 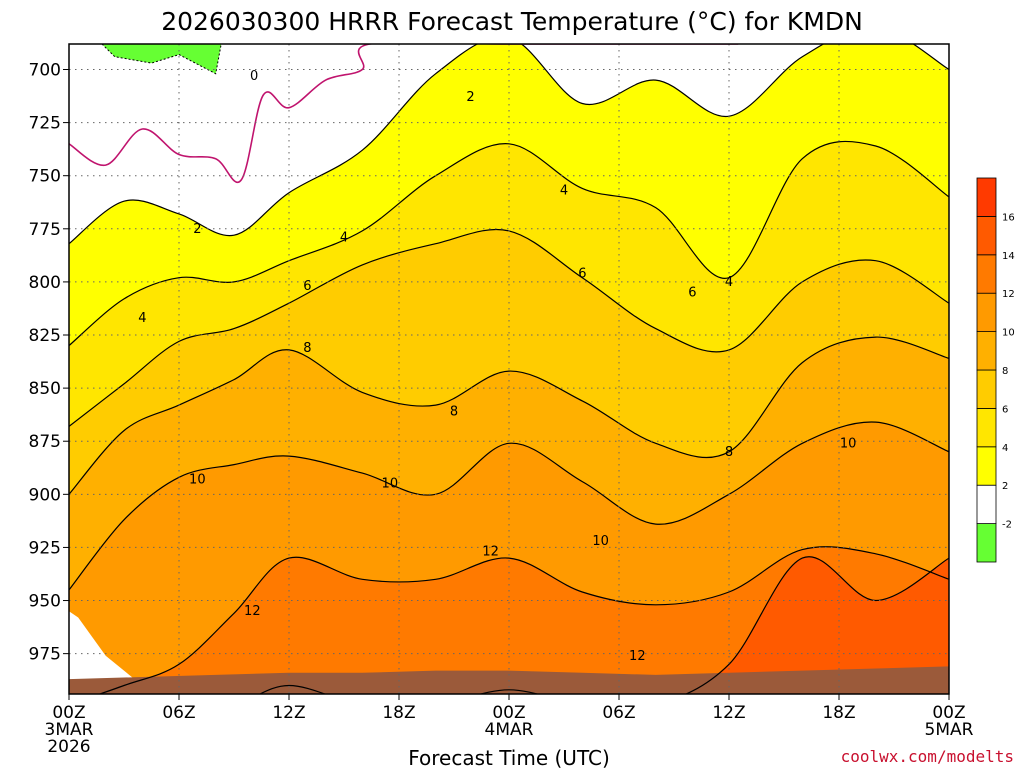 What do you see at coordinates (509, 730) in the screenshot?
I see `x-tick-sublabel: 4MAR` at bounding box center [509, 730].